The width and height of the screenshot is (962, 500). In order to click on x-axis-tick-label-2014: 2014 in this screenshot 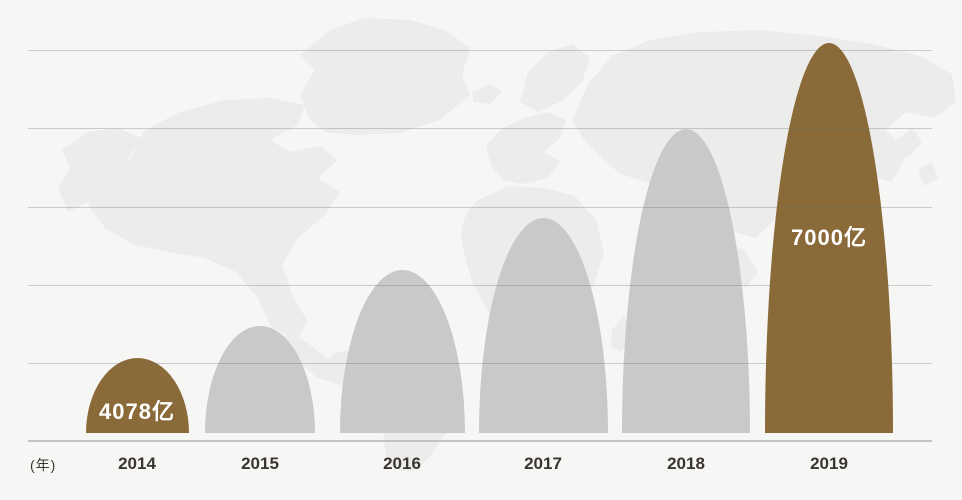, I will do `click(137, 463)`.